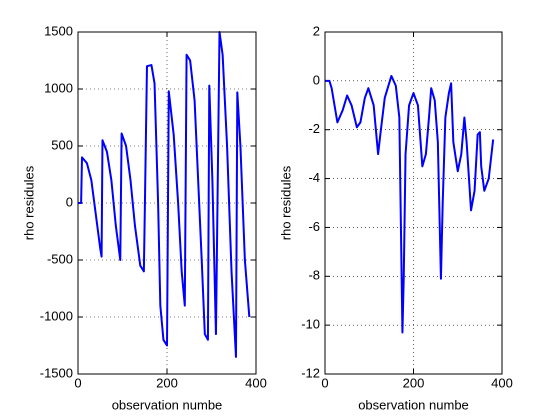 The height and width of the screenshot is (419, 560). Describe the element at coordinates (314, 226) in the screenshot. I see `y-tick-label: -6` at that location.